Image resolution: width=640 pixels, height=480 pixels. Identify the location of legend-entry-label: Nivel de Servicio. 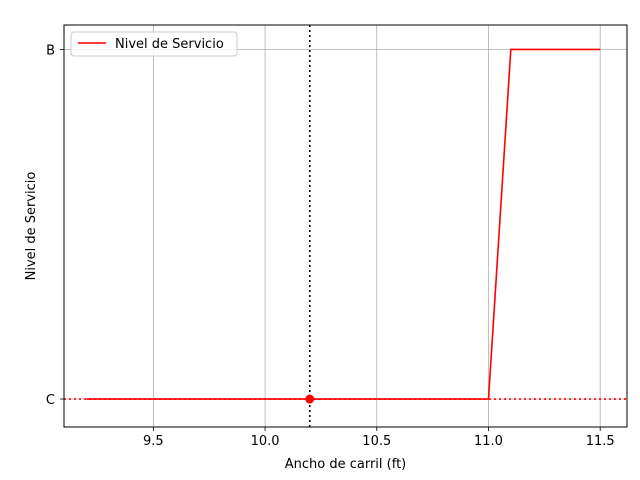
(169, 44).